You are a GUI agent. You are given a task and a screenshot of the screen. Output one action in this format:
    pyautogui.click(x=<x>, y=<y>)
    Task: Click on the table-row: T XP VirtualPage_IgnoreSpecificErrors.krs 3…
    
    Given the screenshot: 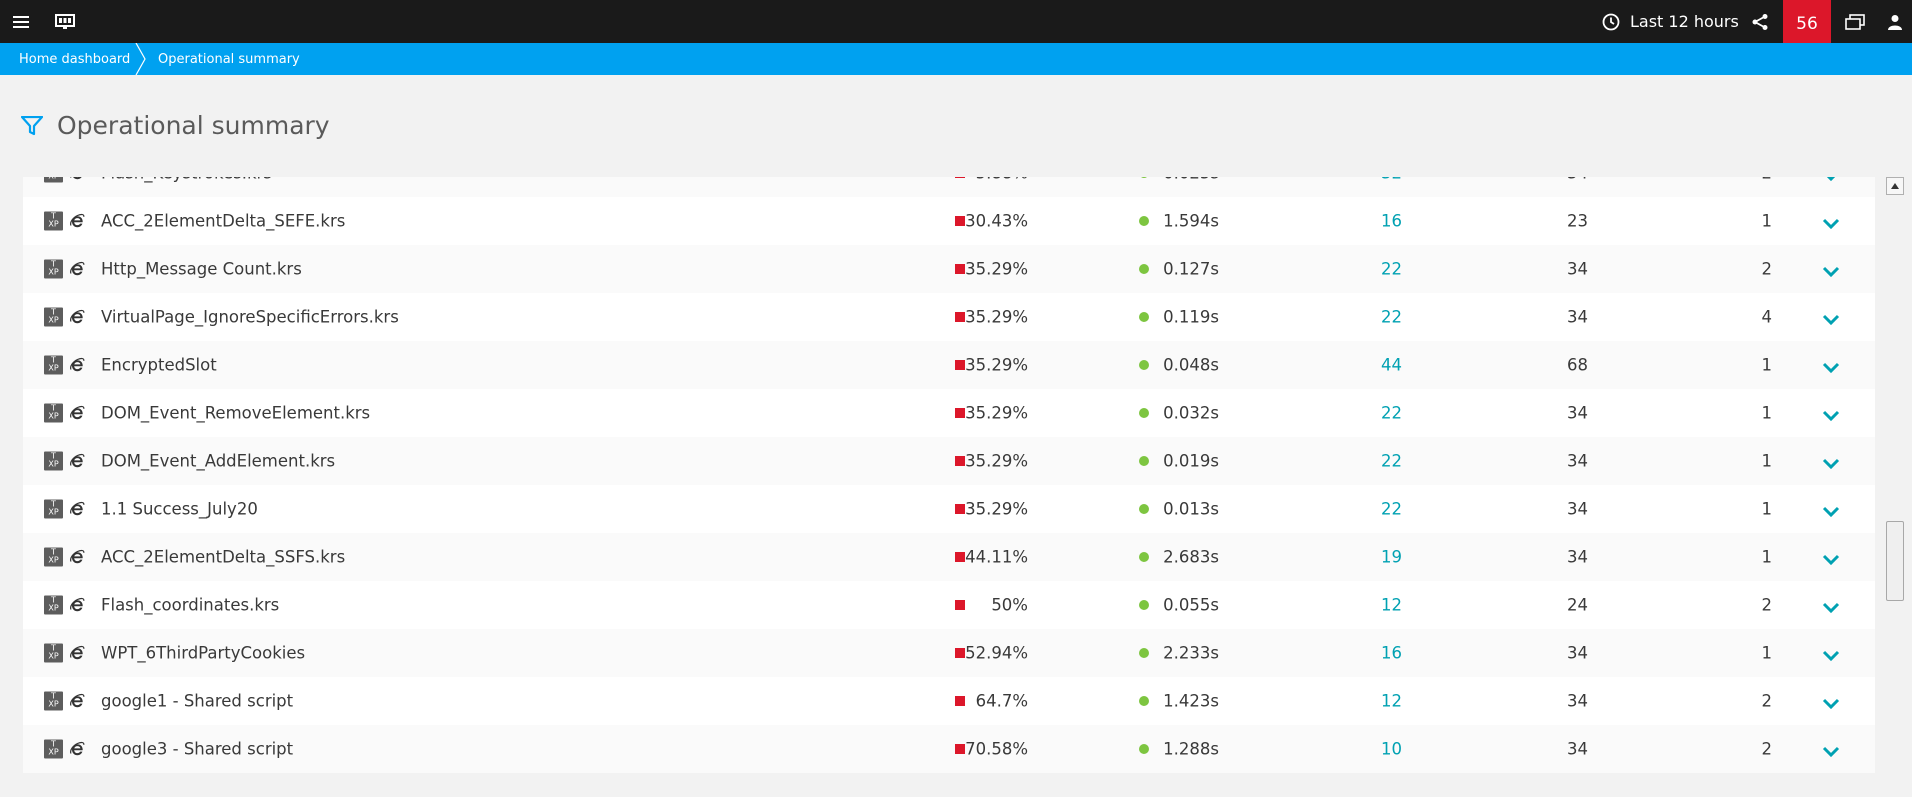 What is the action you would take?
    pyautogui.click(x=949, y=317)
    